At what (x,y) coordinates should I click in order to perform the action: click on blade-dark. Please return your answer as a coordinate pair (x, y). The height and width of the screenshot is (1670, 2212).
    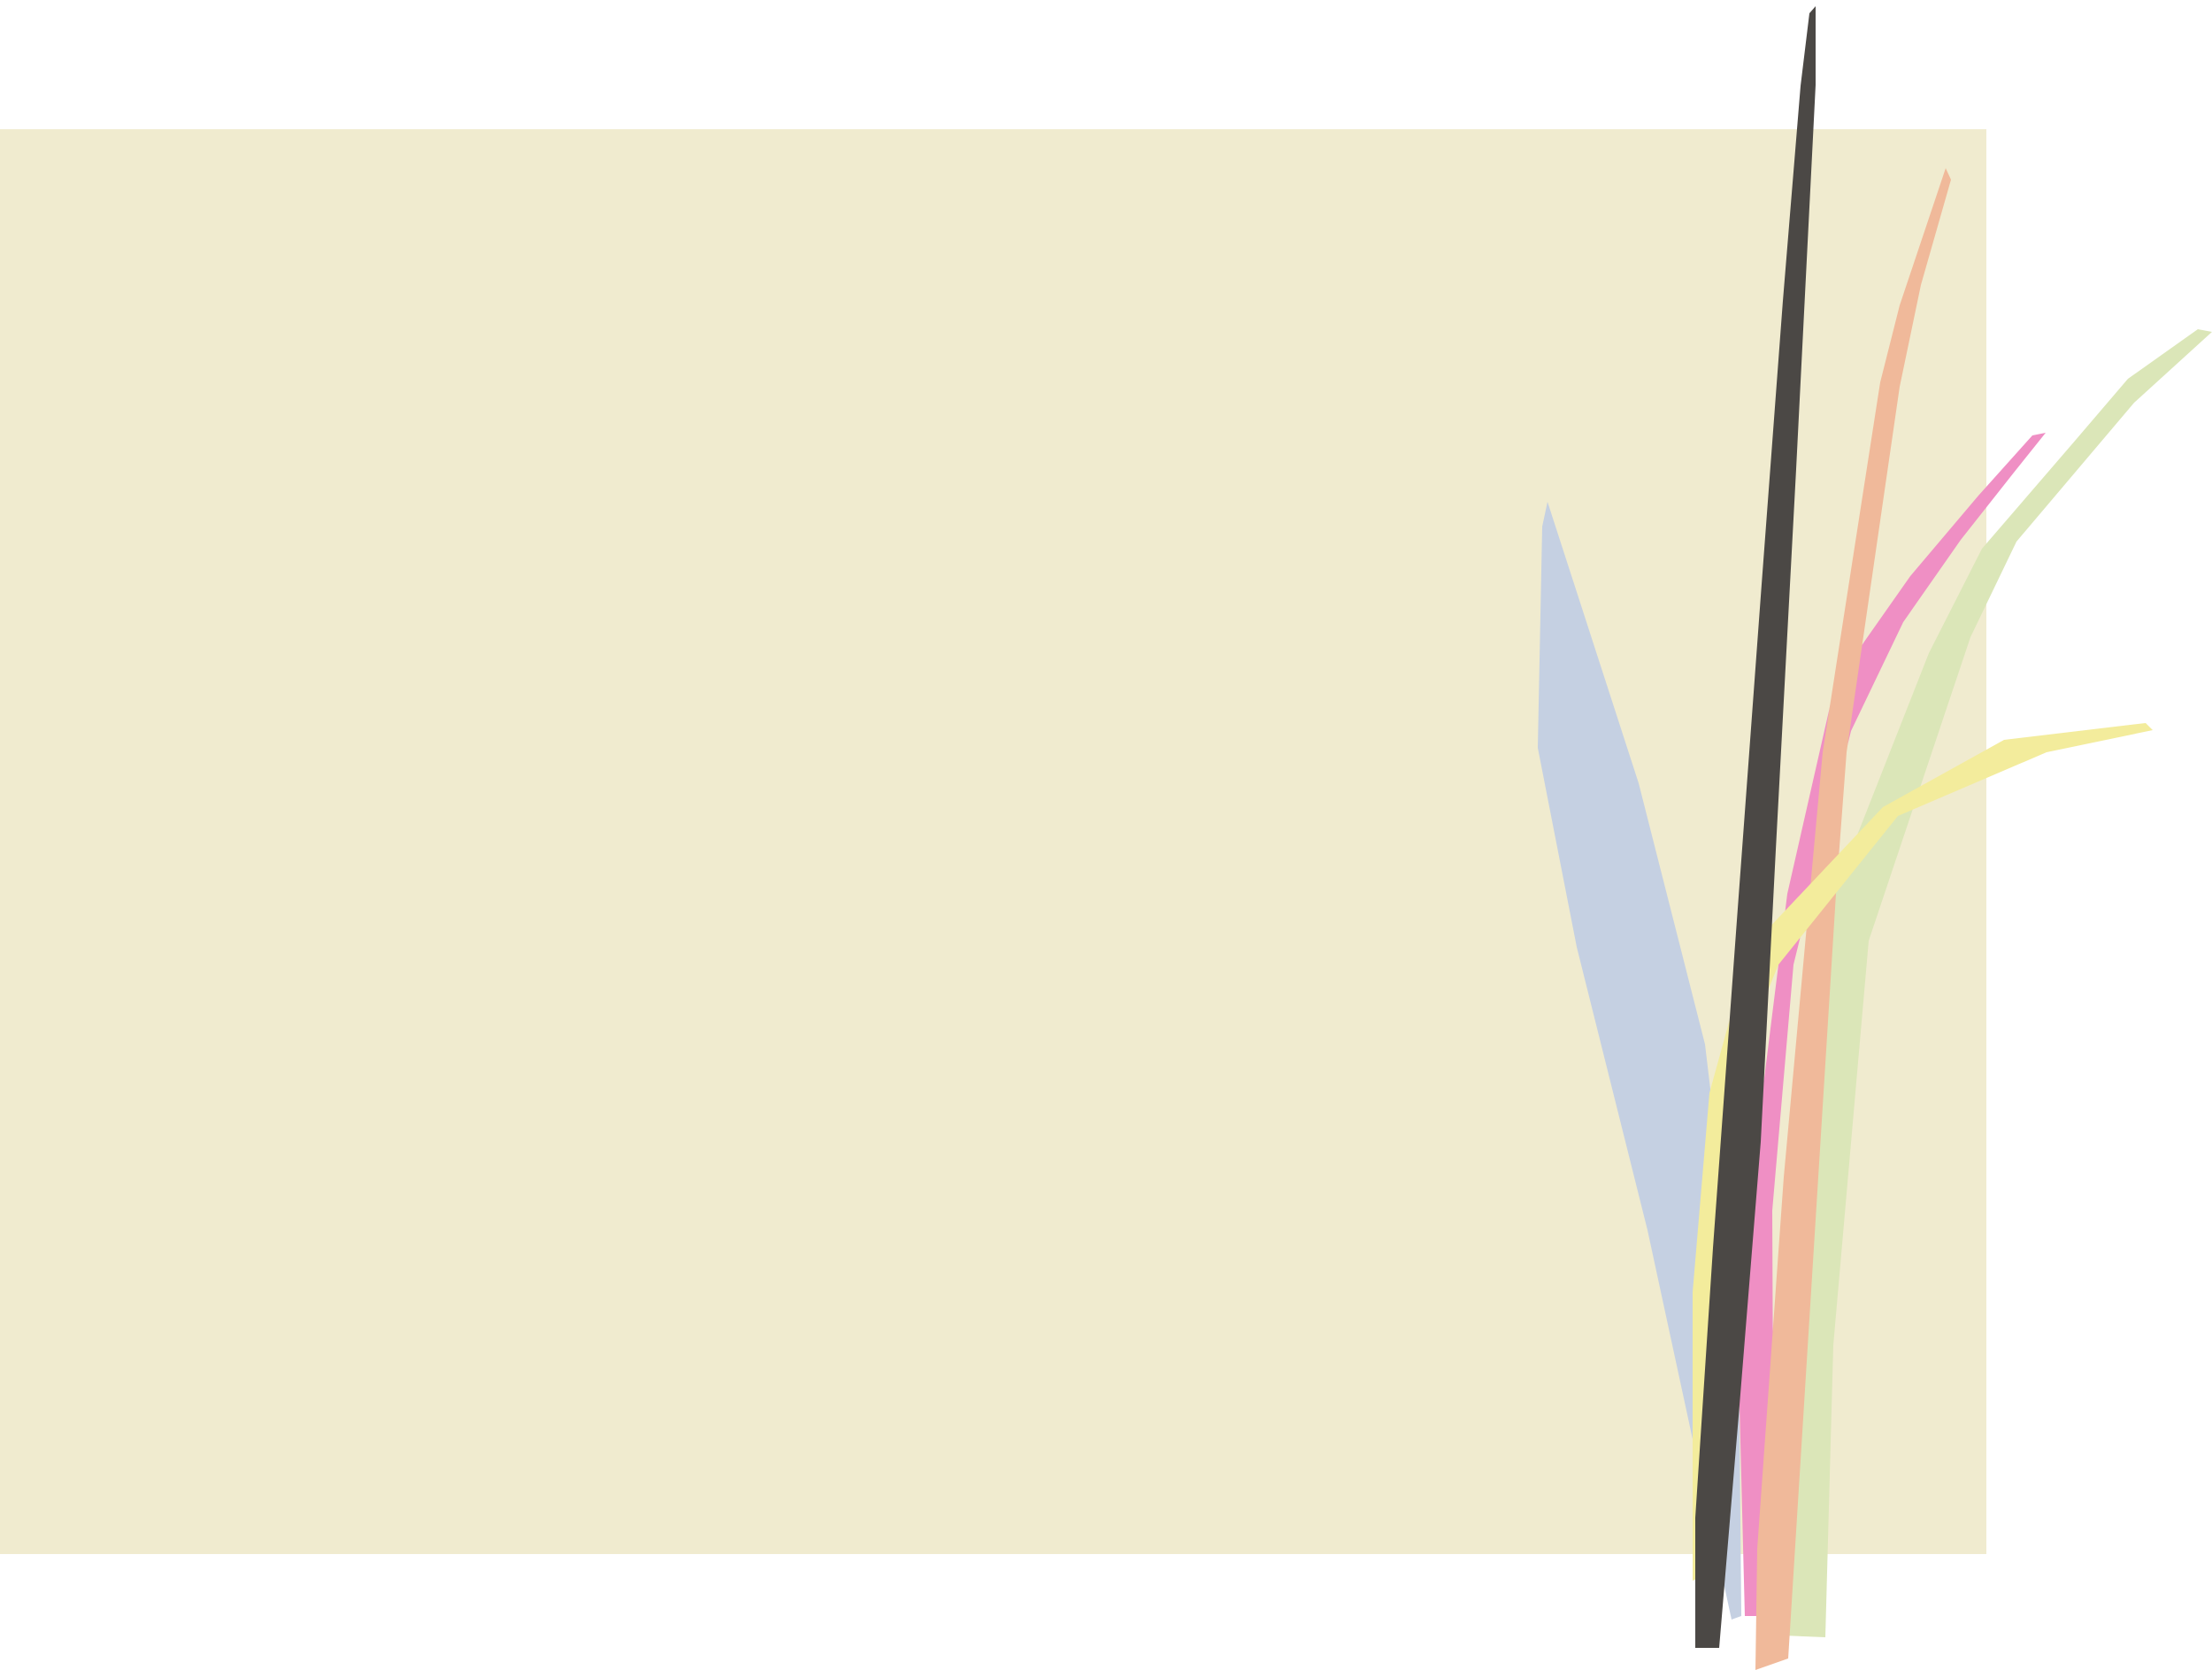
    Looking at the image, I should click on (1756, 827).